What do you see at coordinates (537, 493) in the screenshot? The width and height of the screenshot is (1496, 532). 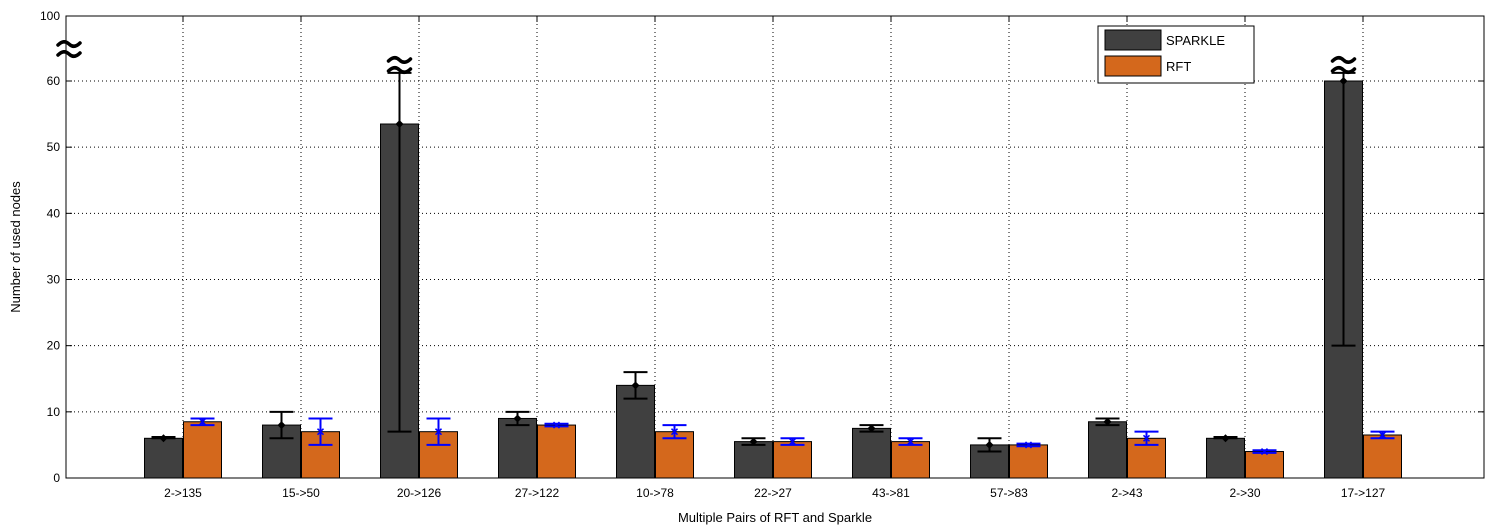 I see `x-tick-label: 27->122` at bounding box center [537, 493].